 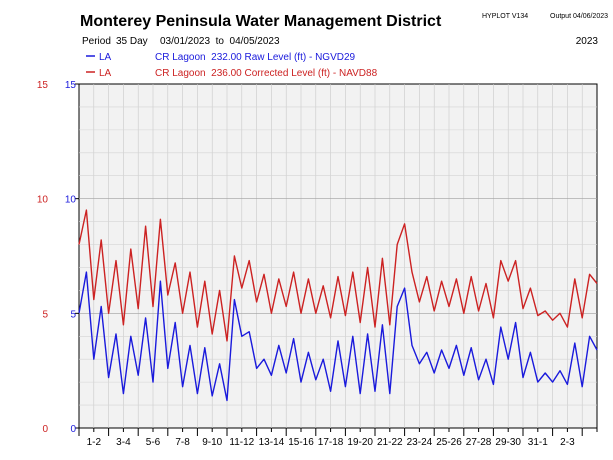 What do you see at coordinates (43, 200) in the screenshot?
I see `left-axis-tick-label: 10` at bounding box center [43, 200].